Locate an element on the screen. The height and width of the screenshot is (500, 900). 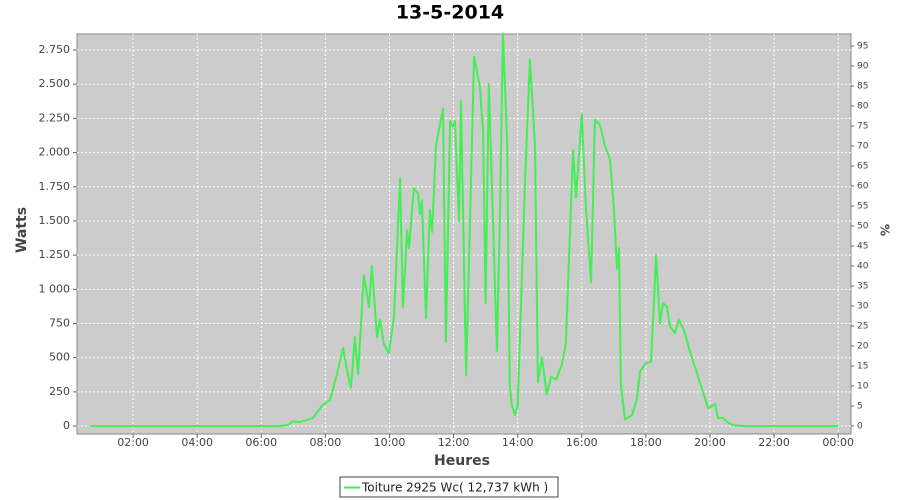
y2-tick-label: 90 is located at coordinates (863, 67).